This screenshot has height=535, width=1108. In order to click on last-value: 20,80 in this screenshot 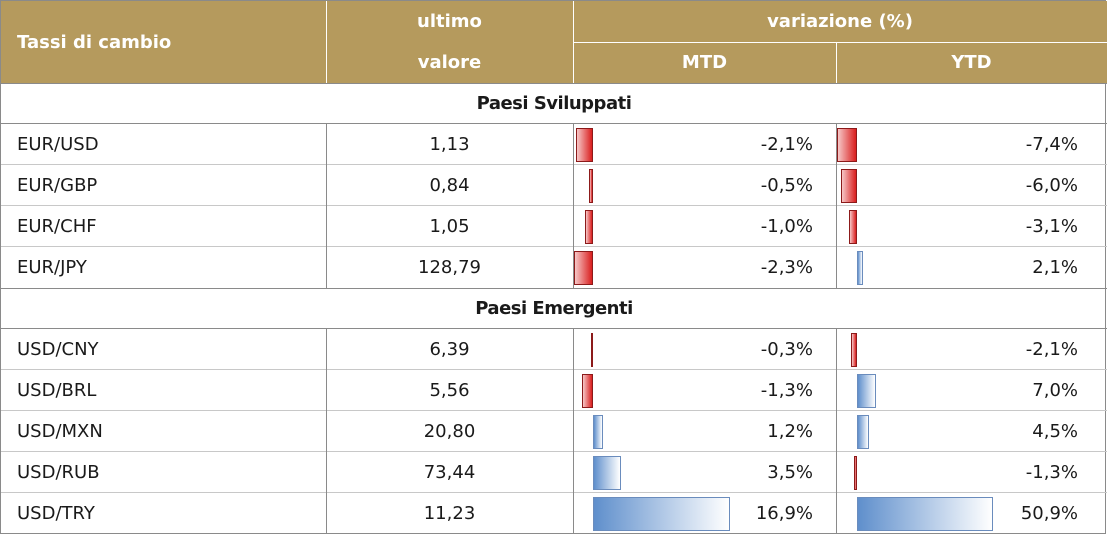, I will do `click(449, 431)`.